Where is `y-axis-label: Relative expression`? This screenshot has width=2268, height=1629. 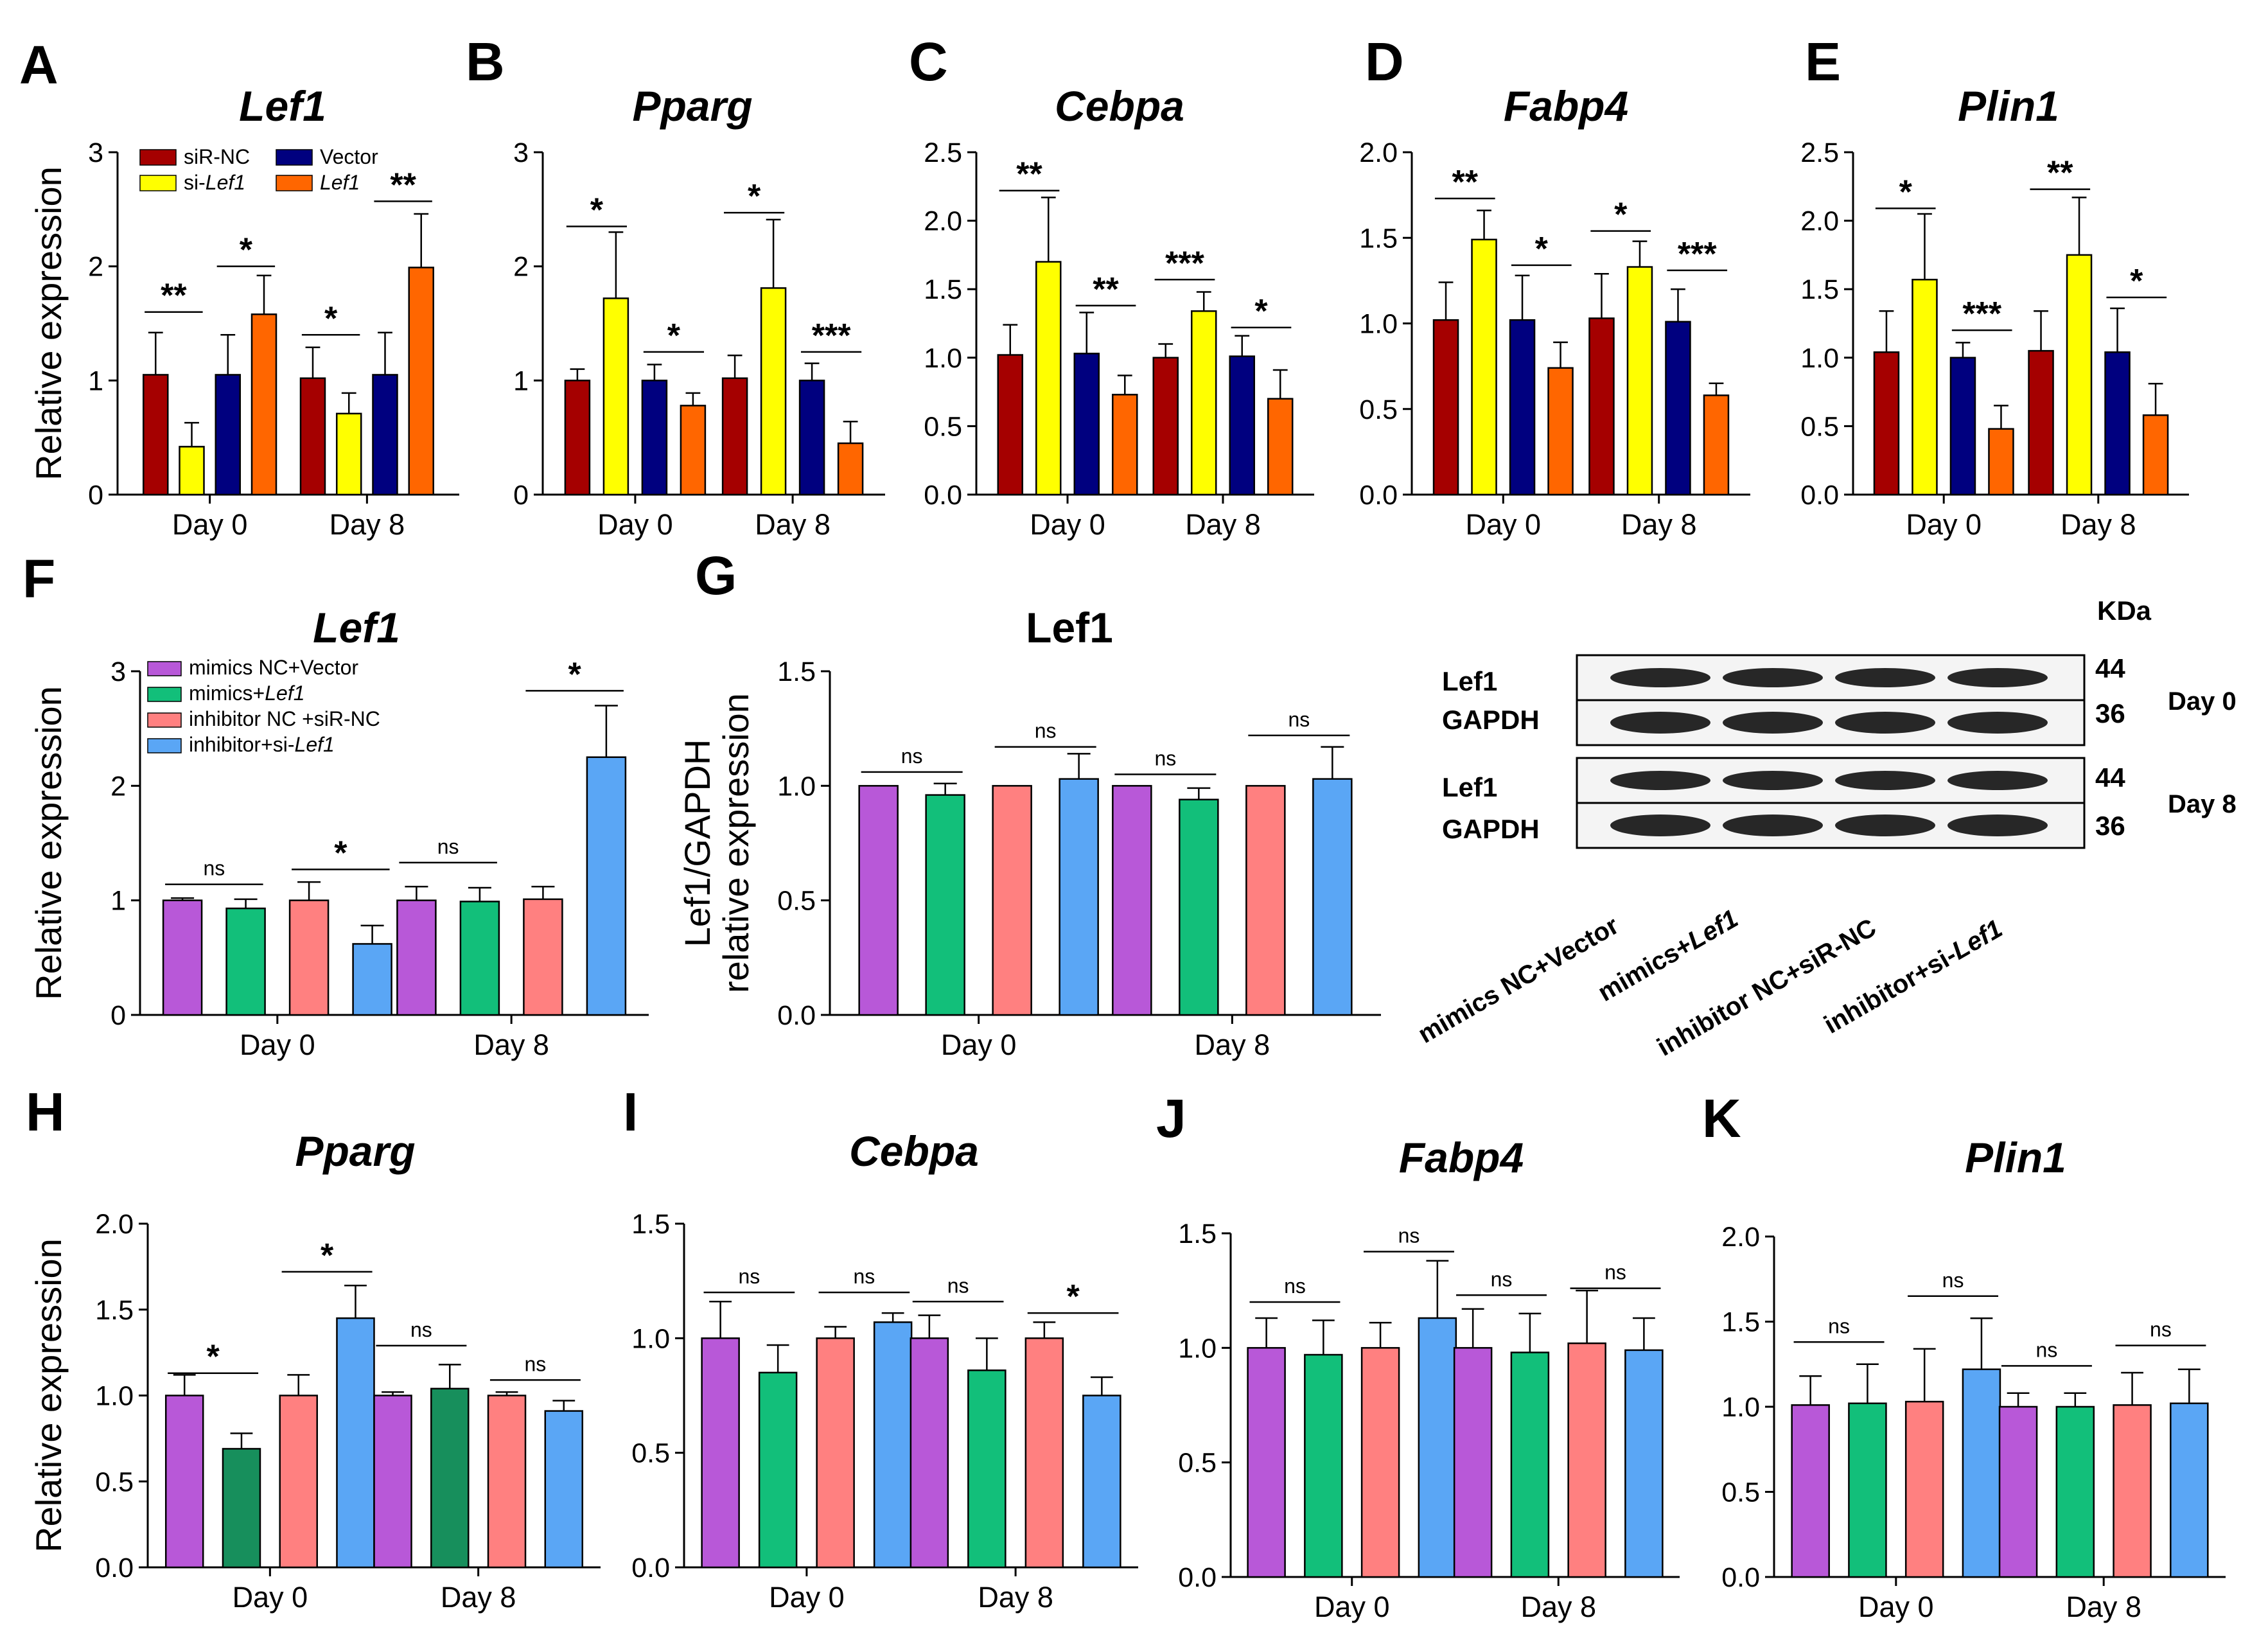
y-axis-label: Relative expression is located at coordinates (48, 843).